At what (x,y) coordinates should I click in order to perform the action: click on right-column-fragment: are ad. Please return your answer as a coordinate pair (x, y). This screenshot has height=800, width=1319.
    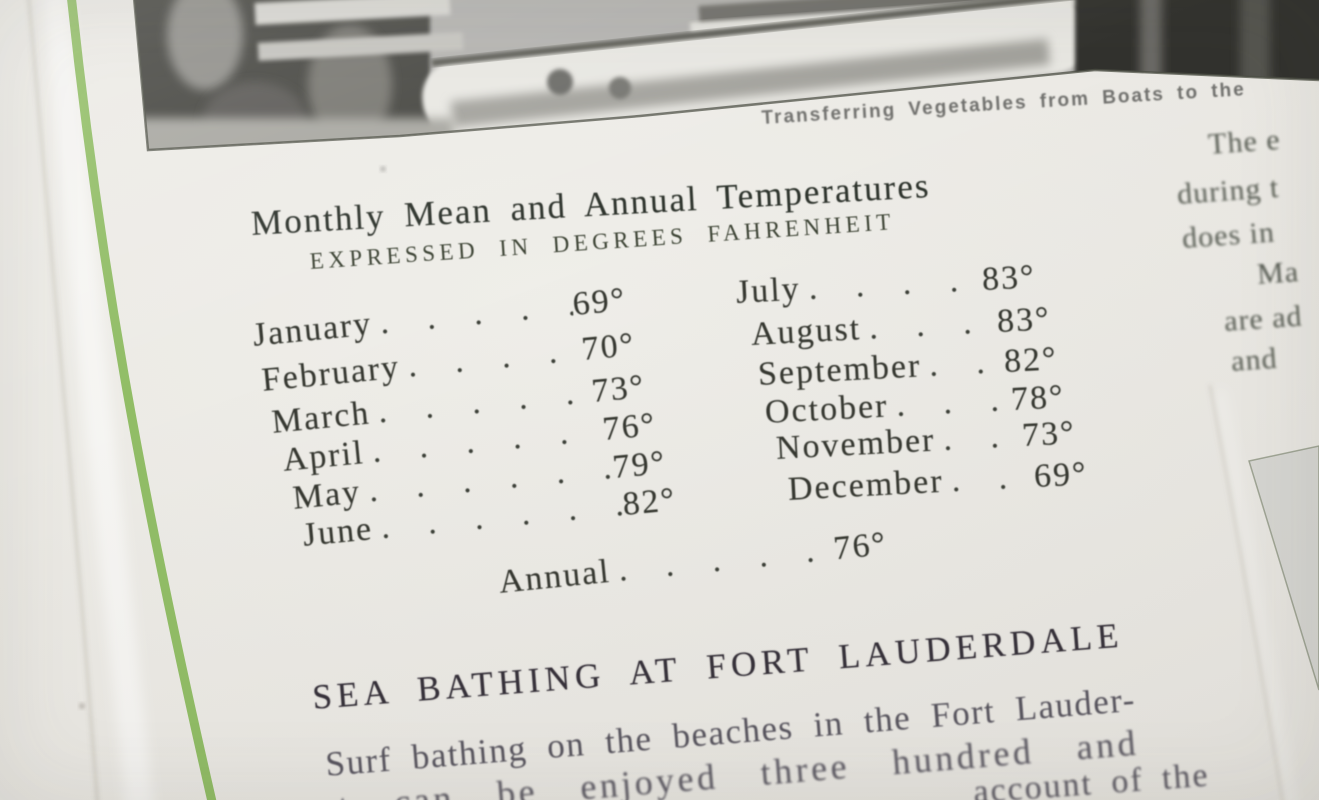
    Looking at the image, I should click on (1263, 318).